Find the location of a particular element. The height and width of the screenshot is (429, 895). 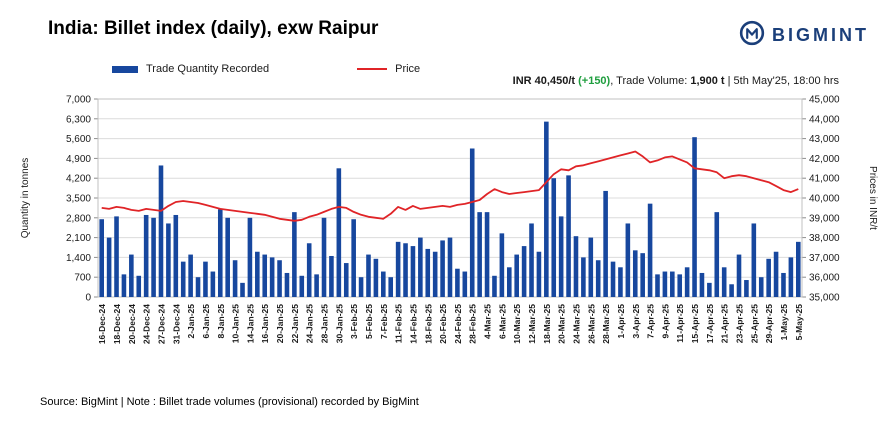

x-tick-label: 11-Feb-25 is located at coordinates (399, 323).